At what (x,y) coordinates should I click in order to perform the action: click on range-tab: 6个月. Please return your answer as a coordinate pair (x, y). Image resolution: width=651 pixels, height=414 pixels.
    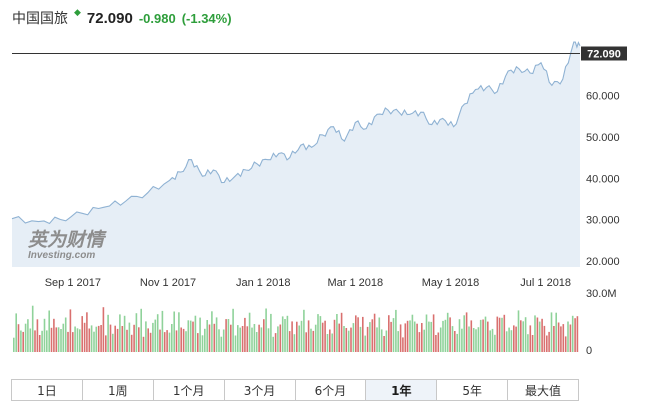
    Looking at the image, I should click on (331, 390).